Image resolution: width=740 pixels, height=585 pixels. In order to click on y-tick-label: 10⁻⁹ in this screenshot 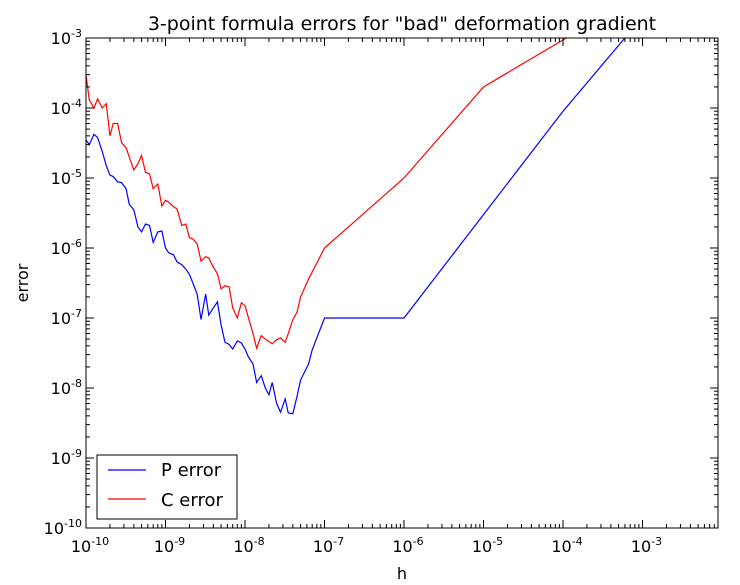, I will do `click(66, 457)`.